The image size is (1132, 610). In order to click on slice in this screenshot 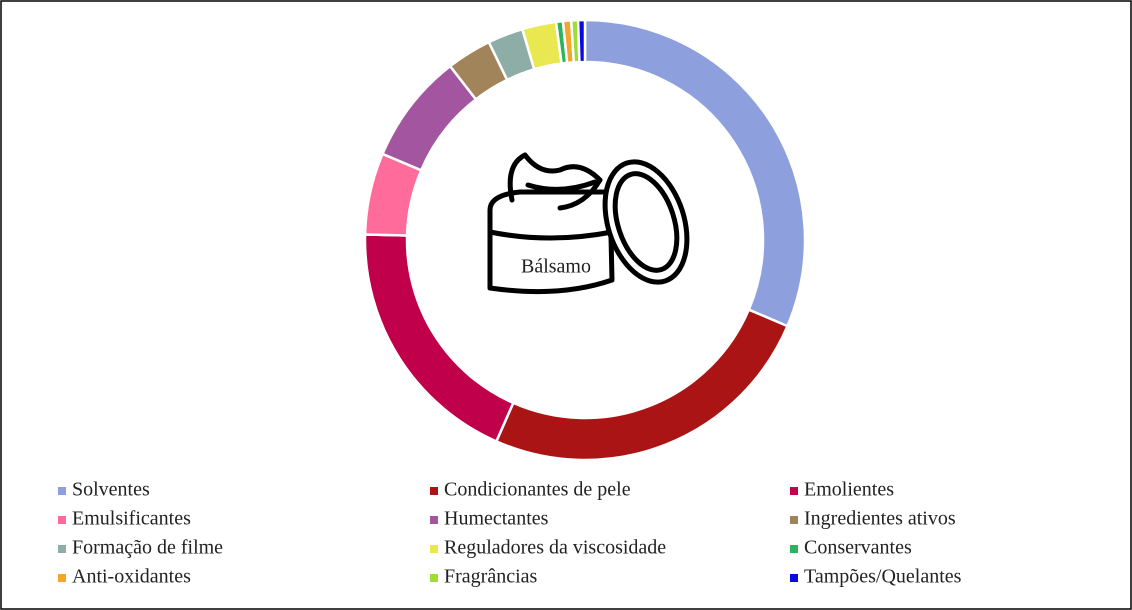, I will do `click(581, 41)`.